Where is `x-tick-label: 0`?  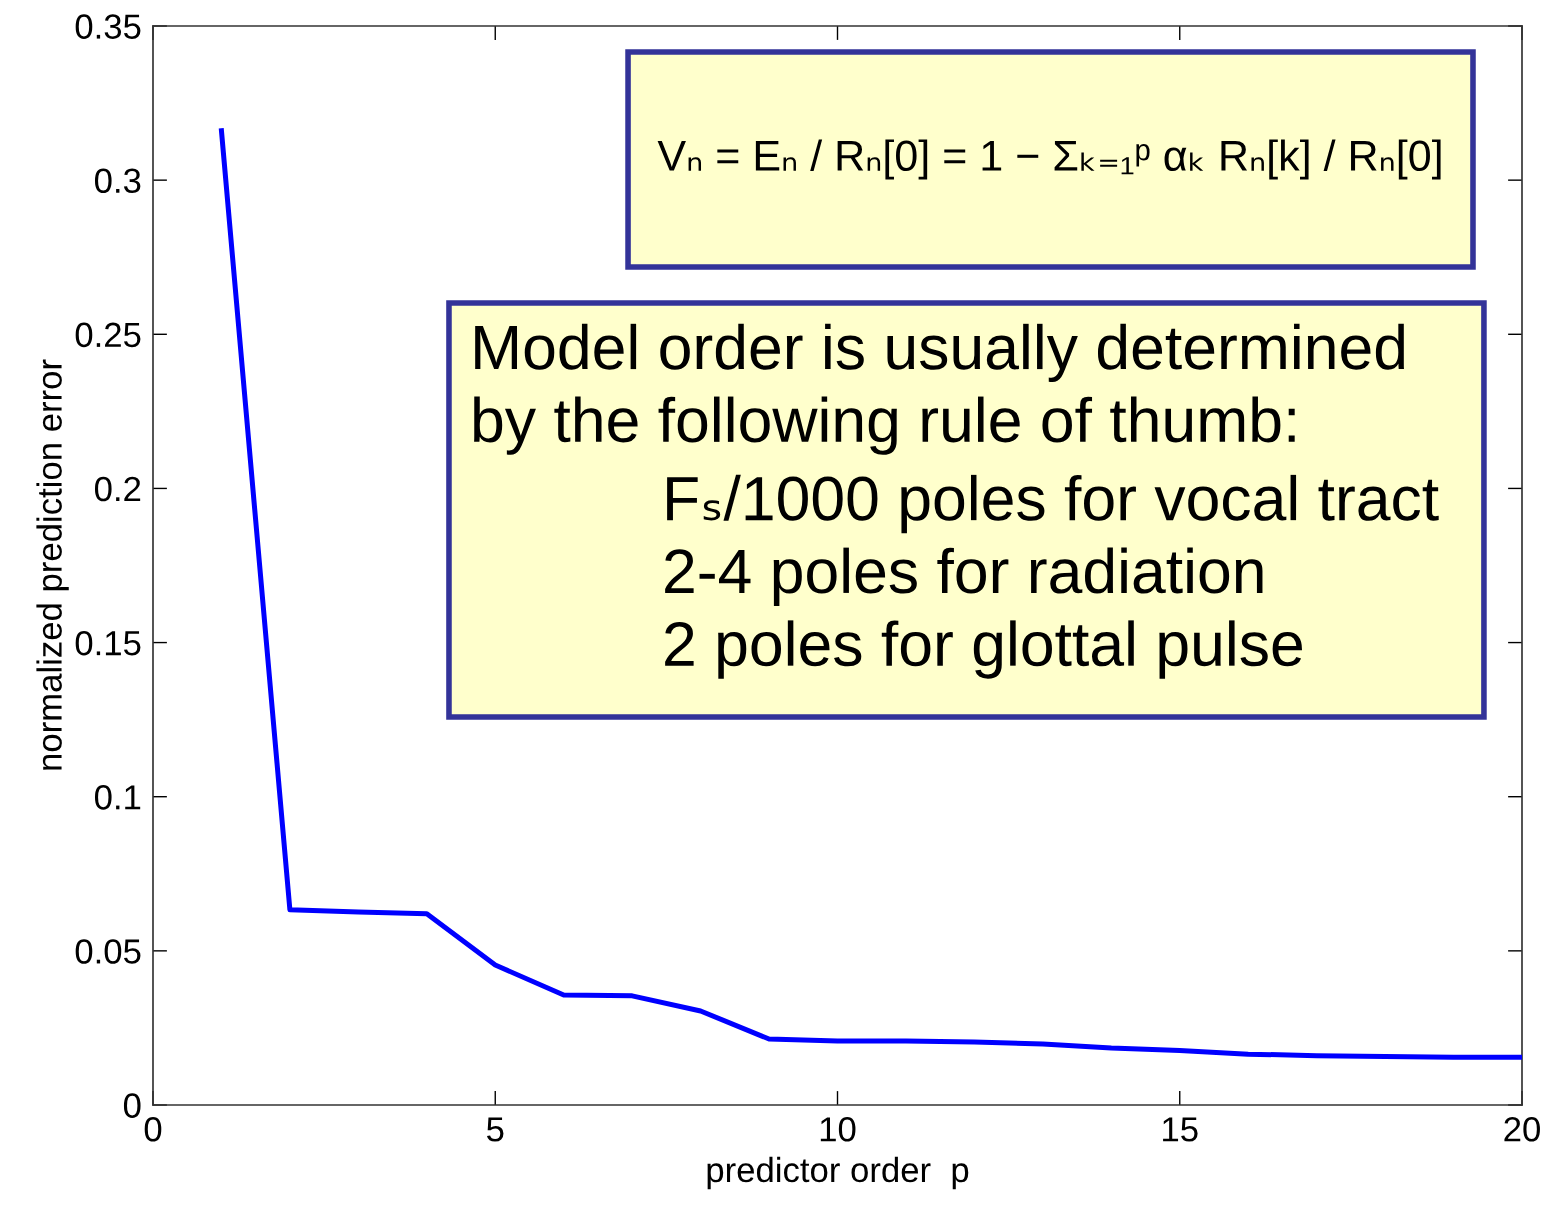
x-tick-label: 0 is located at coordinates (153, 1129).